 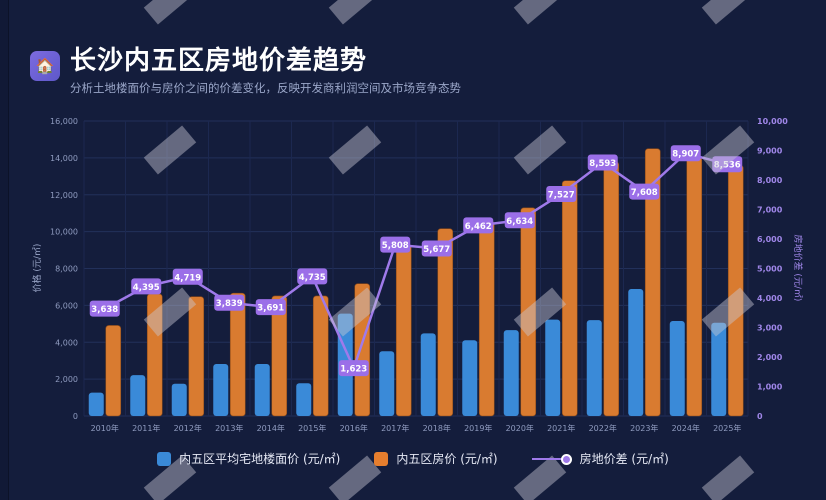 I want to click on data-label: 3,691, so click(x=270, y=309).